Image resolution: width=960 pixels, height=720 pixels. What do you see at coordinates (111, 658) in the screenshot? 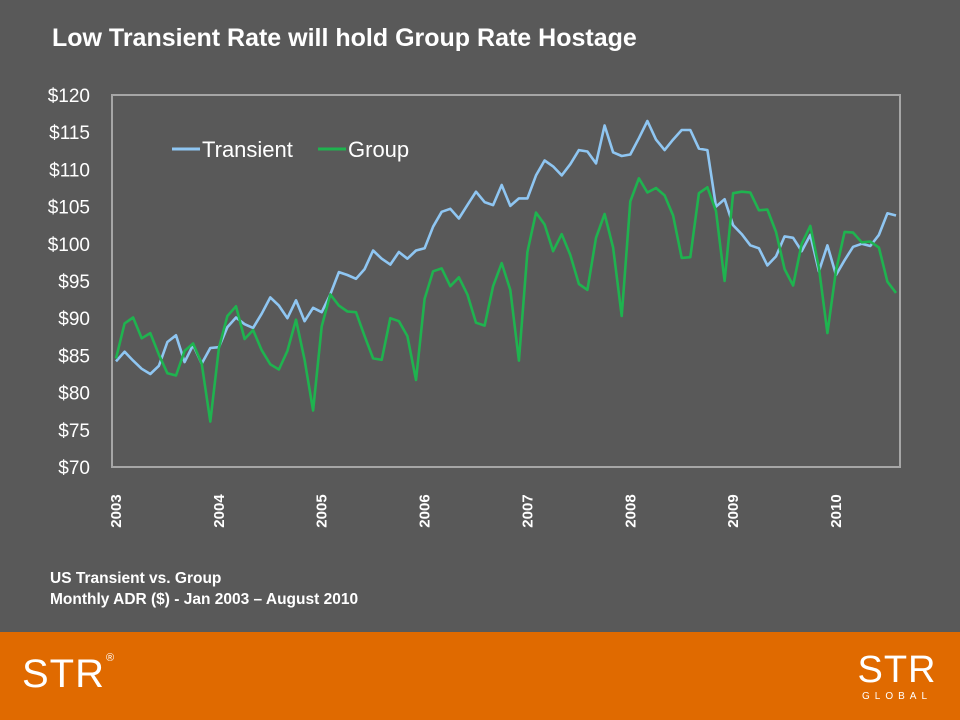
I see `registered-mark: ®` at bounding box center [111, 658].